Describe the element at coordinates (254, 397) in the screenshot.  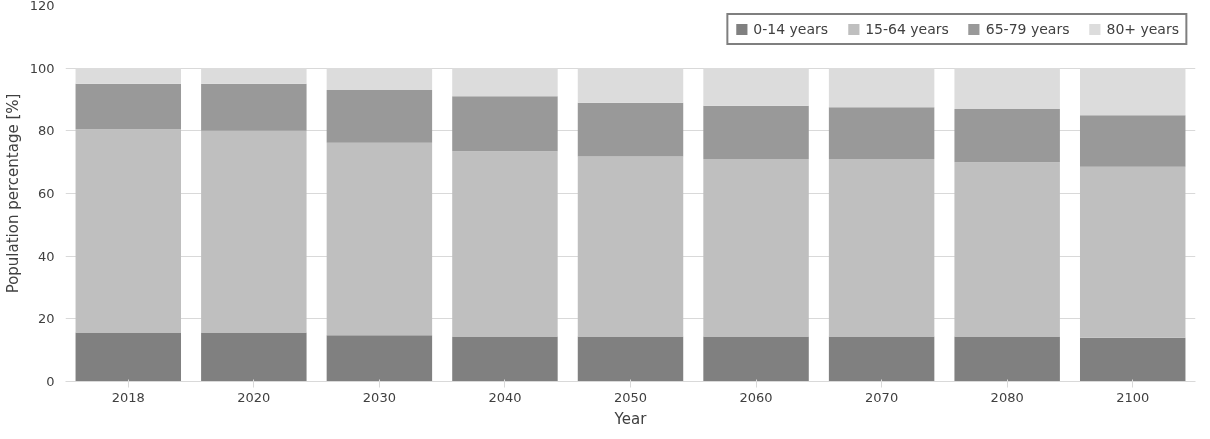
I see `x-tick-label: 2020` at that location.